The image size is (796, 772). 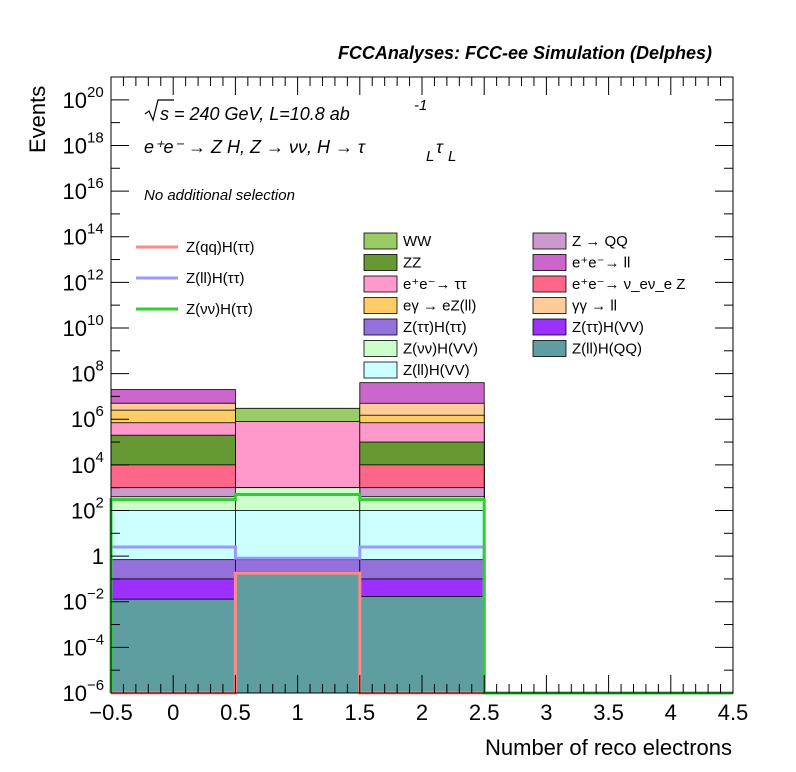 What do you see at coordinates (159, 110) in the screenshot?
I see `sqrt-symbol` at bounding box center [159, 110].